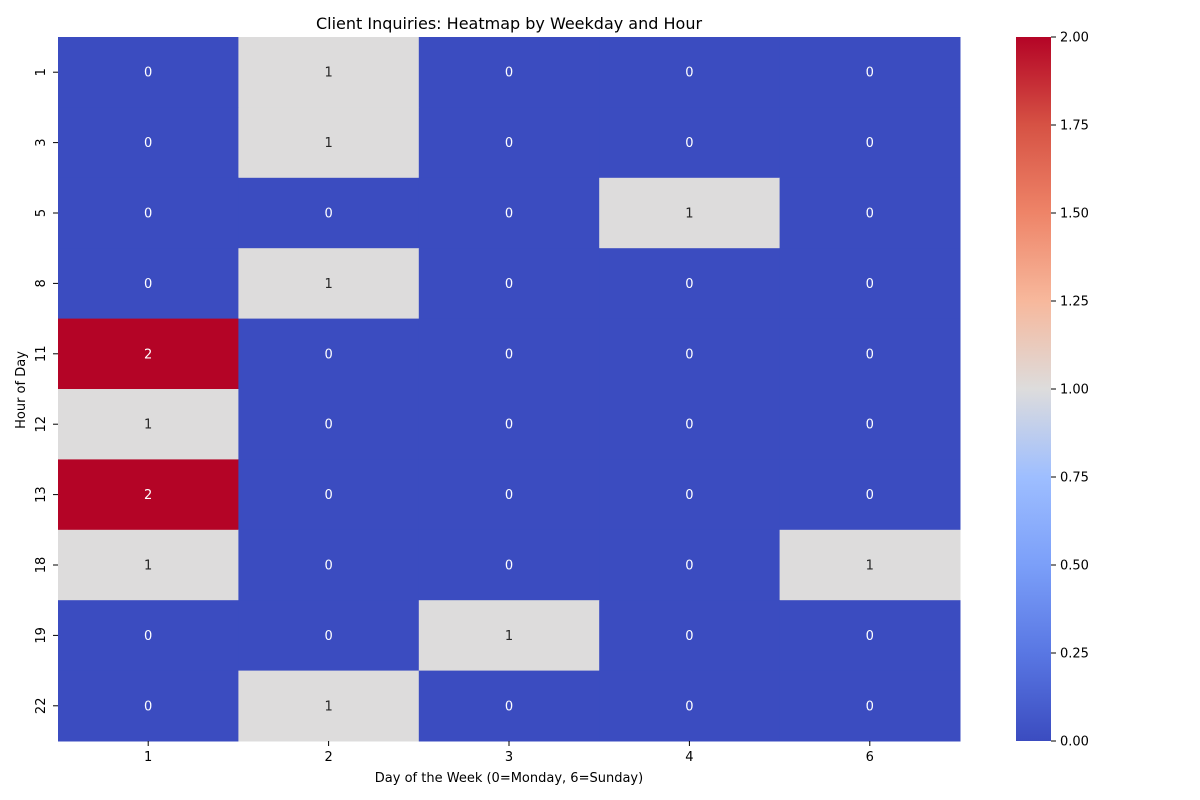 This screenshot has height=800, width=1200. Describe the element at coordinates (1074, 566) in the screenshot. I see `colorbar-tick-label: 0.50` at that location.